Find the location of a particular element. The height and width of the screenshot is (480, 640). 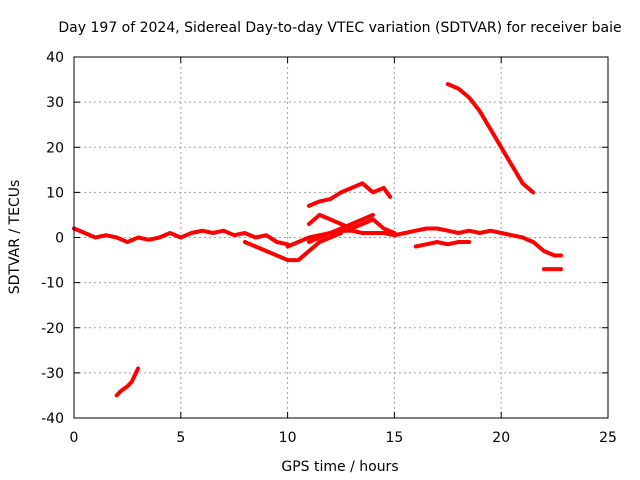

series-track-h is located at coordinates (352, 223).